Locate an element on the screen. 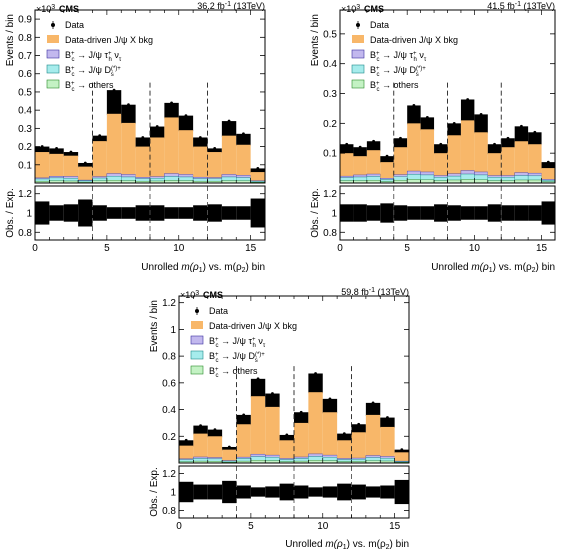 The width and height of the screenshot is (580, 553). x-axis-label: Unrolled m(ρ1) vs. m(ρ2) bin is located at coordinates (203, 268).